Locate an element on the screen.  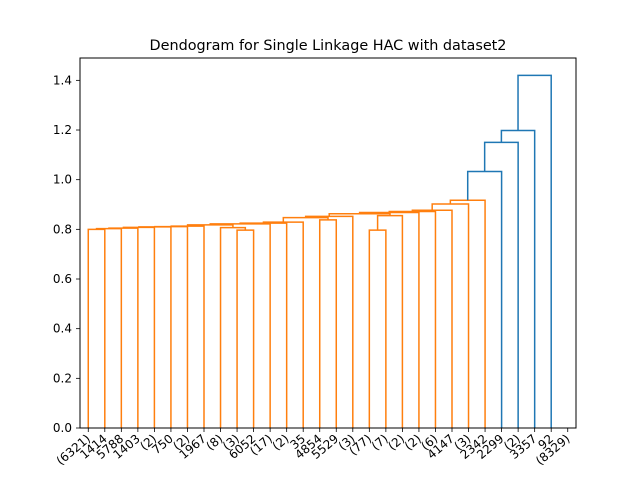
y-tick-label: 0.8 is located at coordinates (62, 229).